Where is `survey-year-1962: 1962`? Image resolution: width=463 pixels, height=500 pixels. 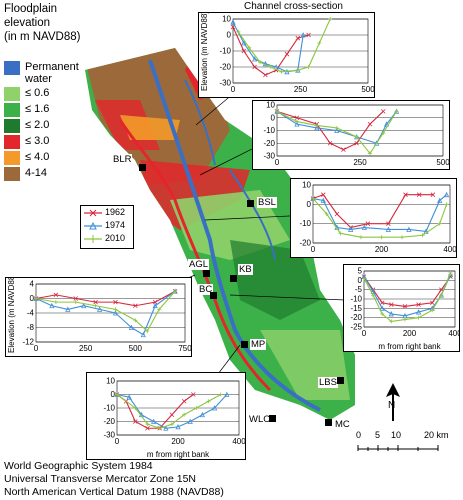
survey-year-1962: 1962 is located at coordinates (107, 213).